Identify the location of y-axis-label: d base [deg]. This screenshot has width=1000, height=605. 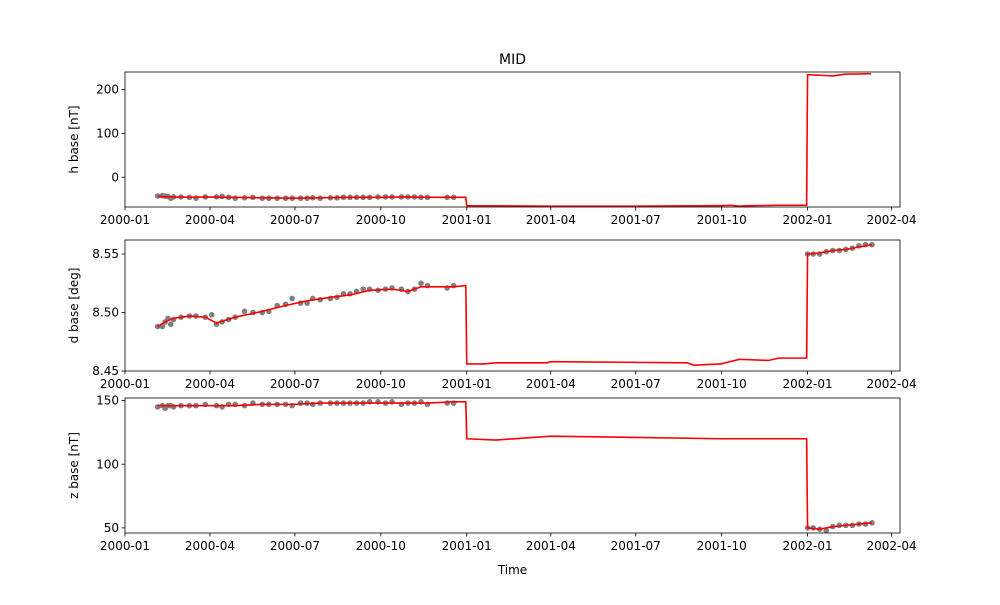
(74, 306).